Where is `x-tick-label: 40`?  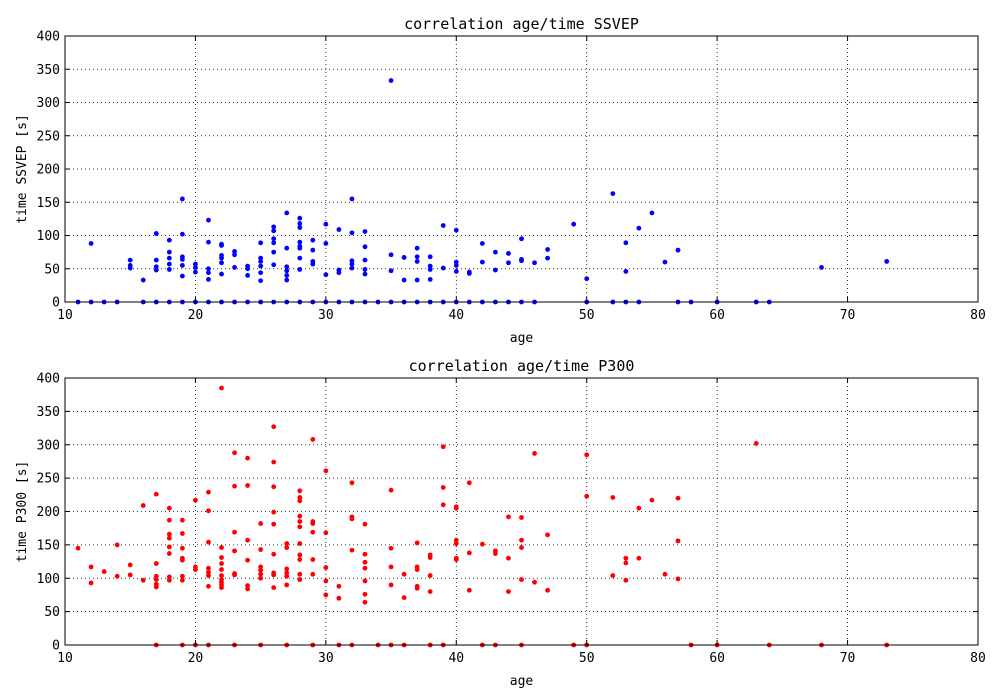 x-tick-label: 40 is located at coordinates (456, 315).